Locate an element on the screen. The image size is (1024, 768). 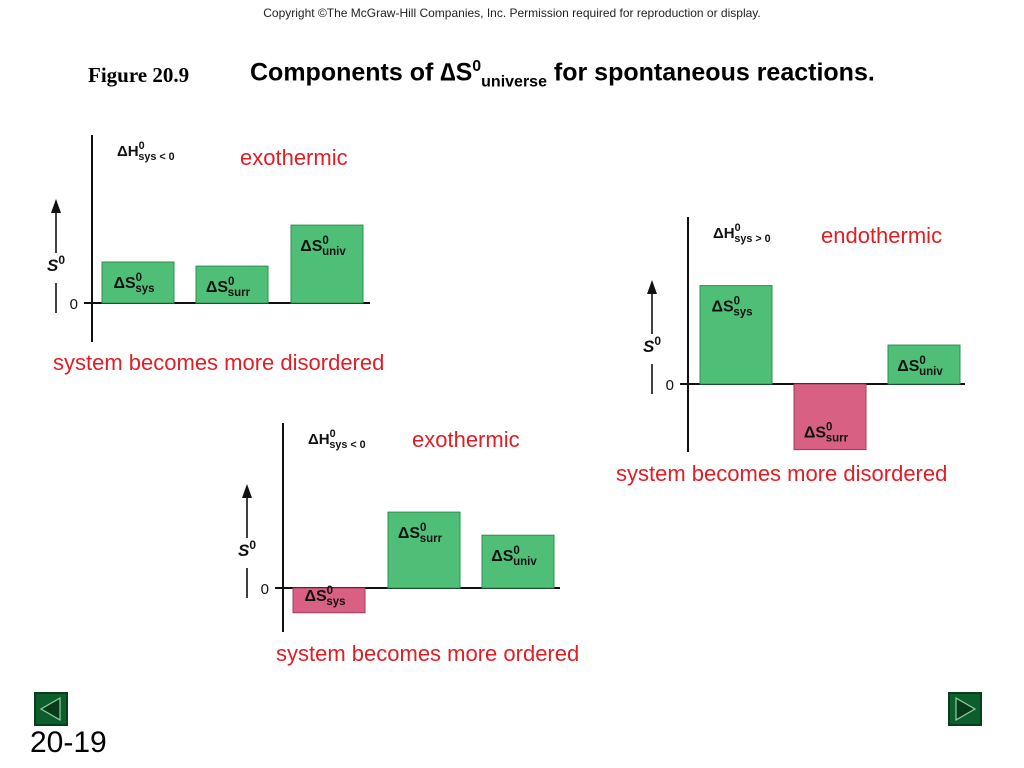
panel-3-kind-label: exothermic is located at coordinates (466, 439).